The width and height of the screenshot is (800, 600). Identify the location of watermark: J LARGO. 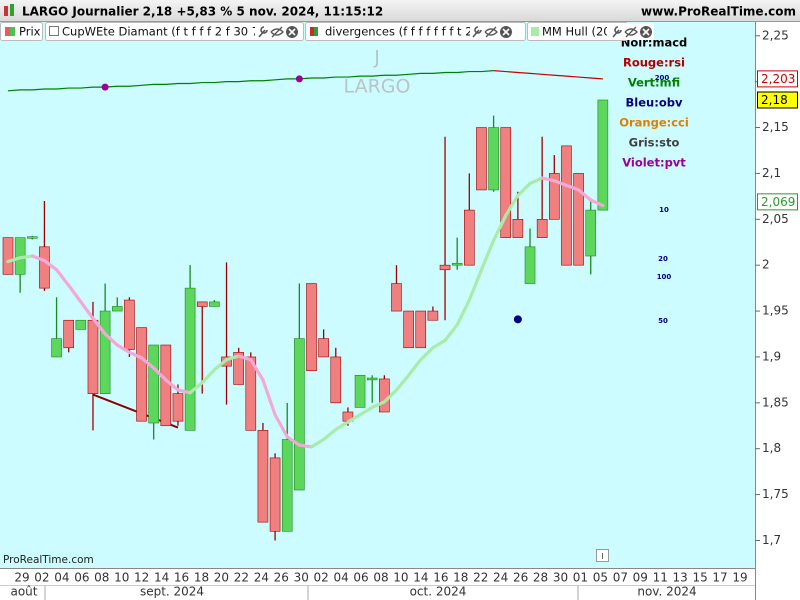
(377, 72).